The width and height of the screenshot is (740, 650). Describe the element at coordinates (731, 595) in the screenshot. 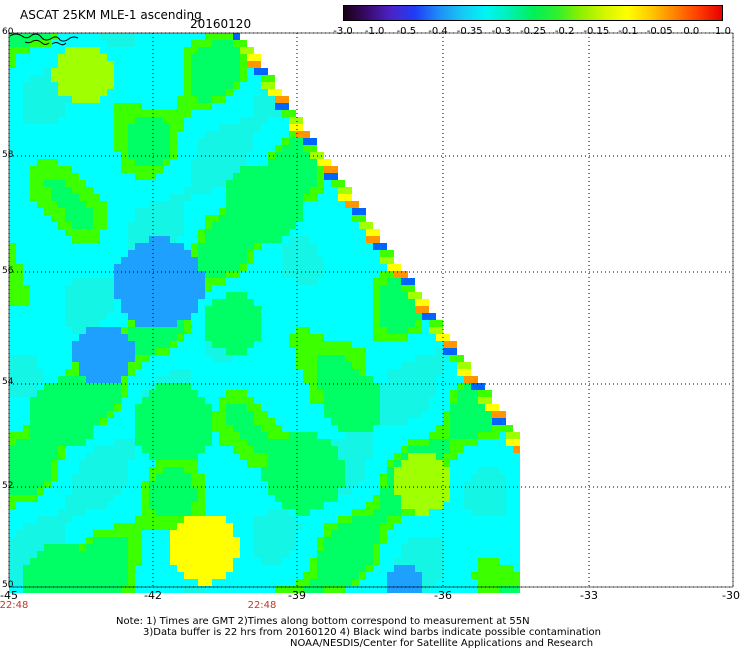

I see `lon-label: -30` at that location.